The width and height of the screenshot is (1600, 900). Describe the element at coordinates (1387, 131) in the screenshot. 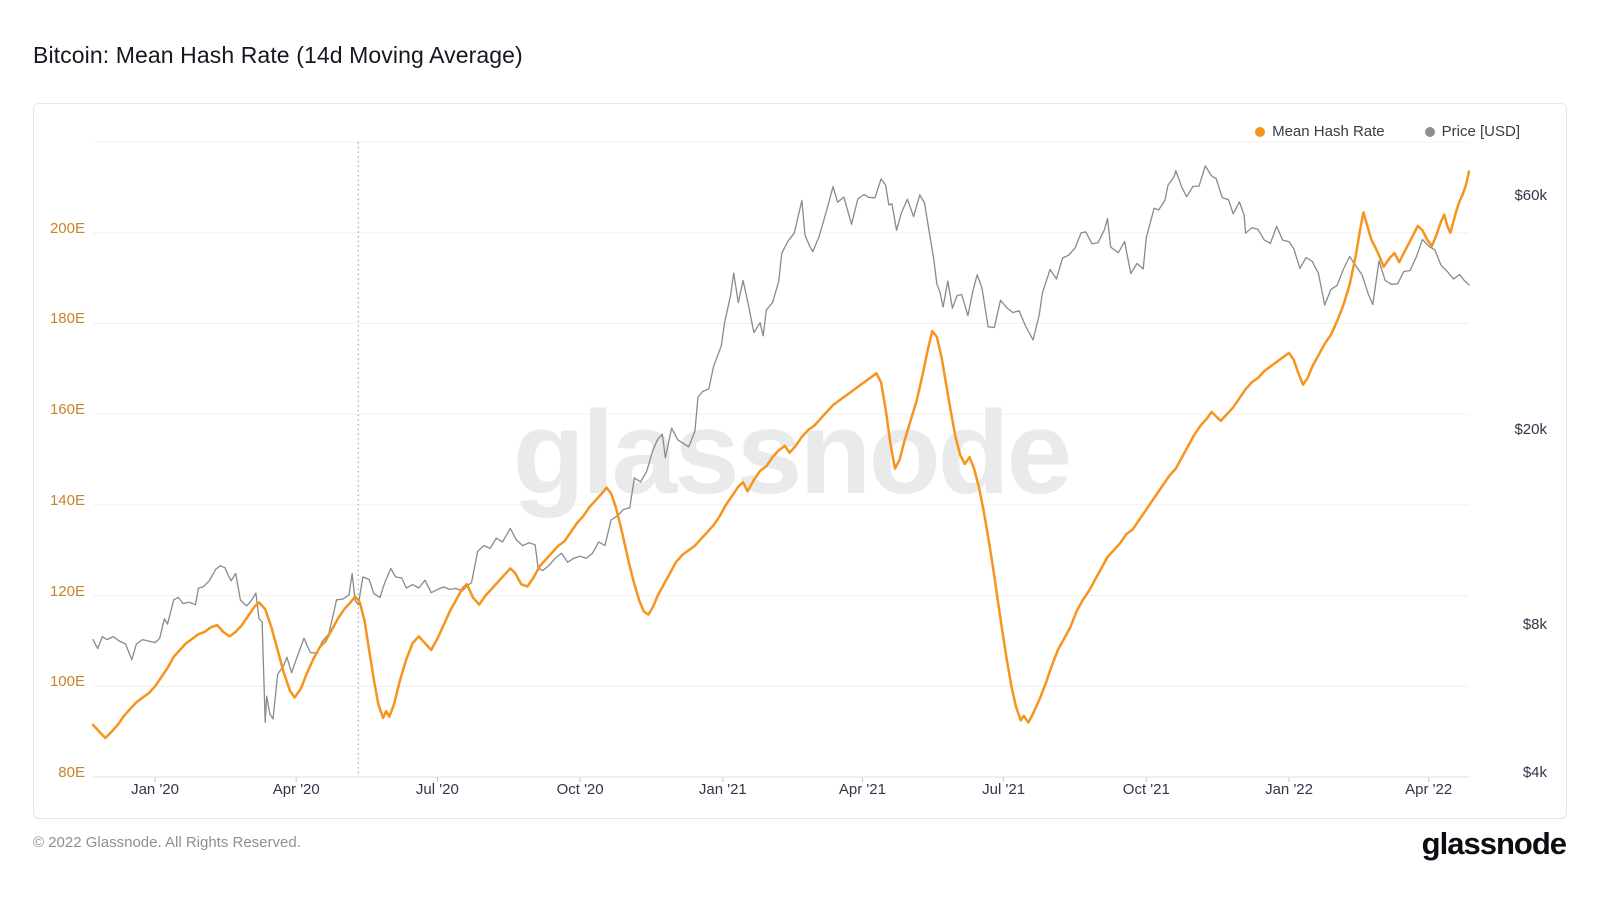

I see `chart-legend: Mean Hash Rate Price [USD]` at that location.